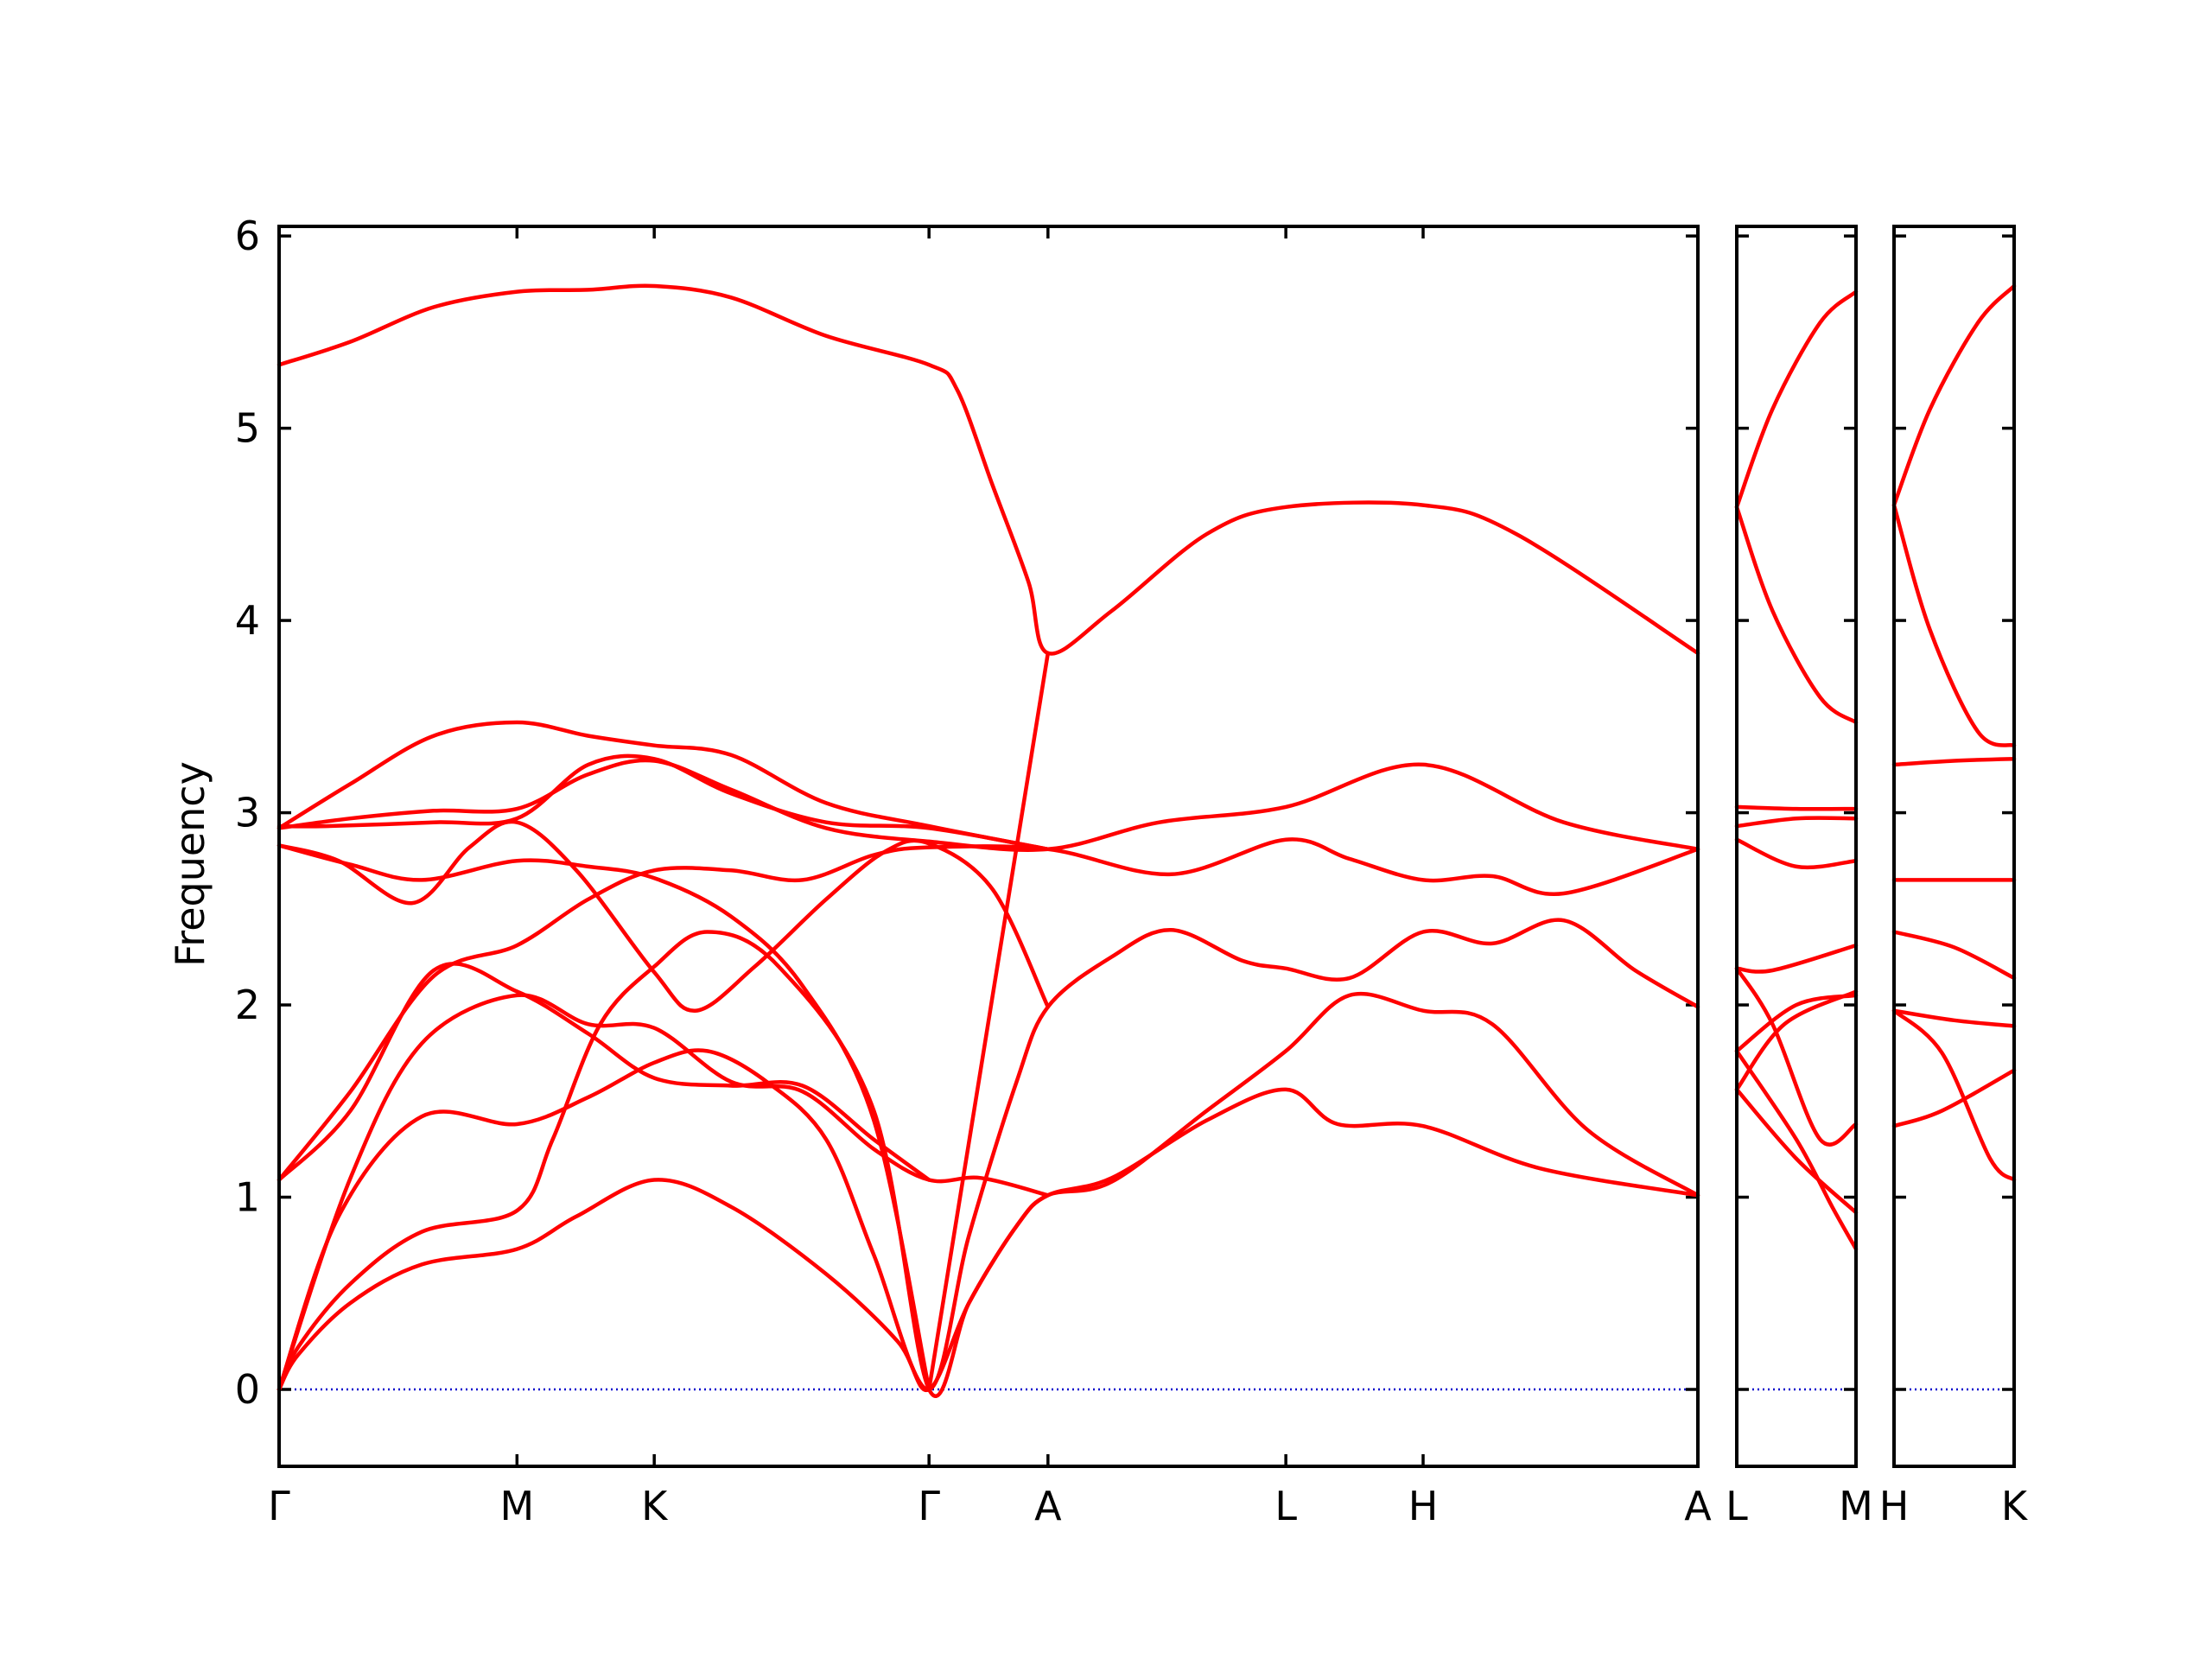  What do you see at coordinates (190, 864) in the screenshot?
I see `y-axis-label: Frequency` at bounding box center [190, 864].